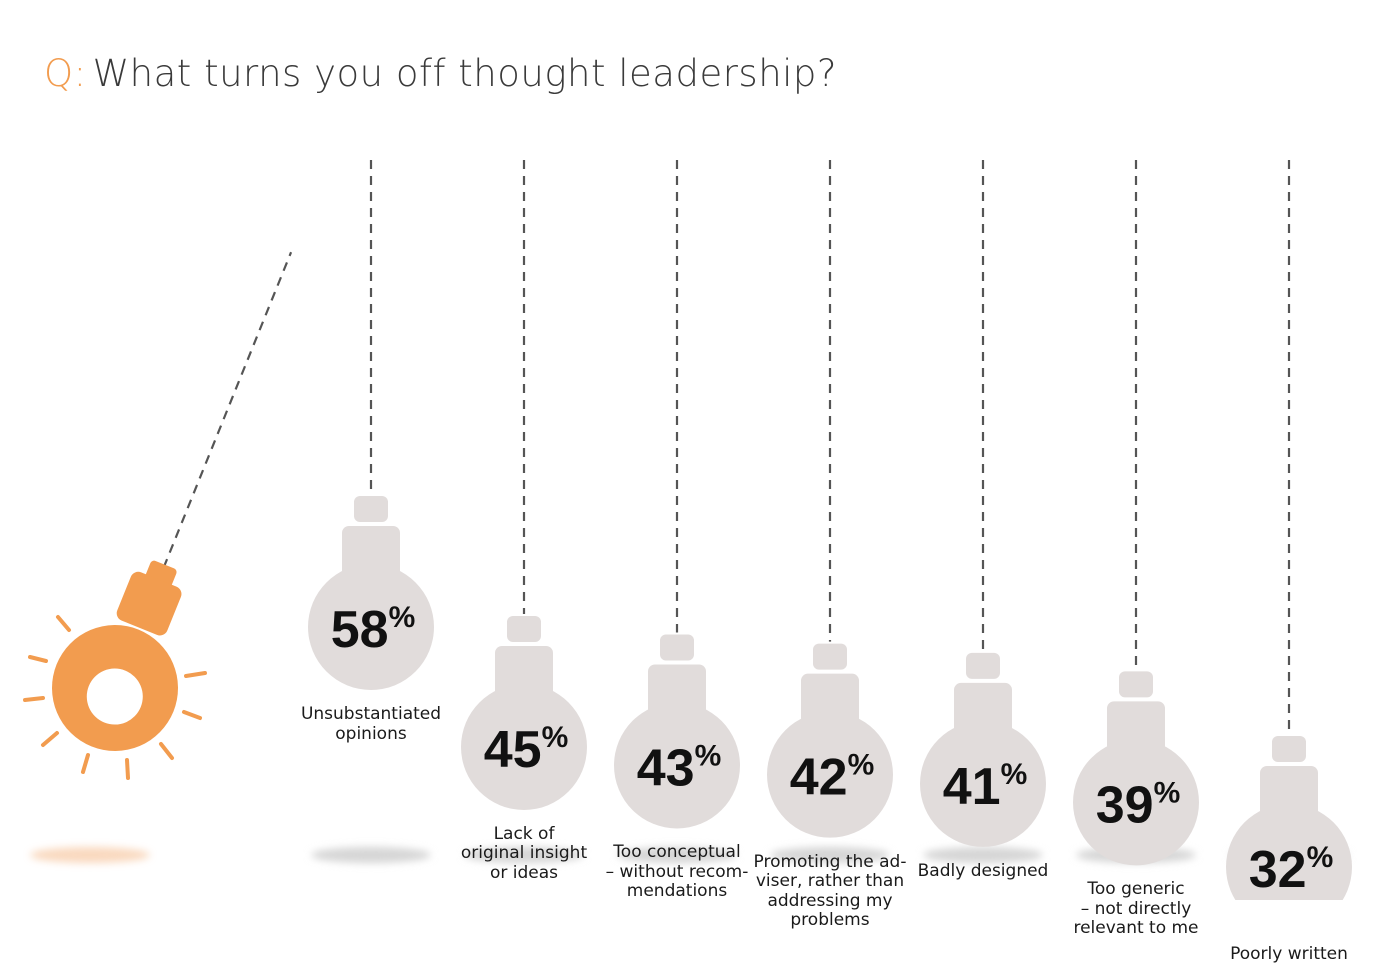 The height and width of the screenshot is (964, 1390). I want to click on title-text: What turns you off thought leadership?, so click(465, 73).